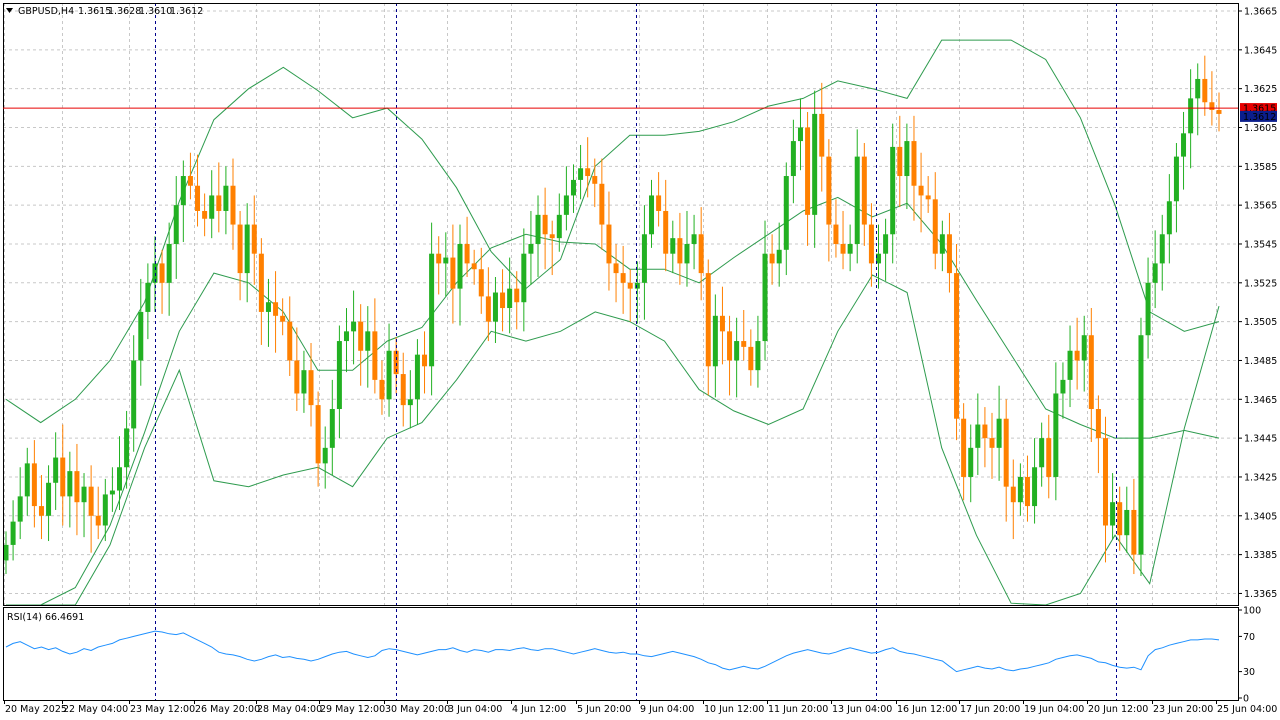  What do you see at coordinates (475, 709) in the screenshot?
I see `time-tick-label: 3 Jun 04:00` at bounding box center [475, 709].